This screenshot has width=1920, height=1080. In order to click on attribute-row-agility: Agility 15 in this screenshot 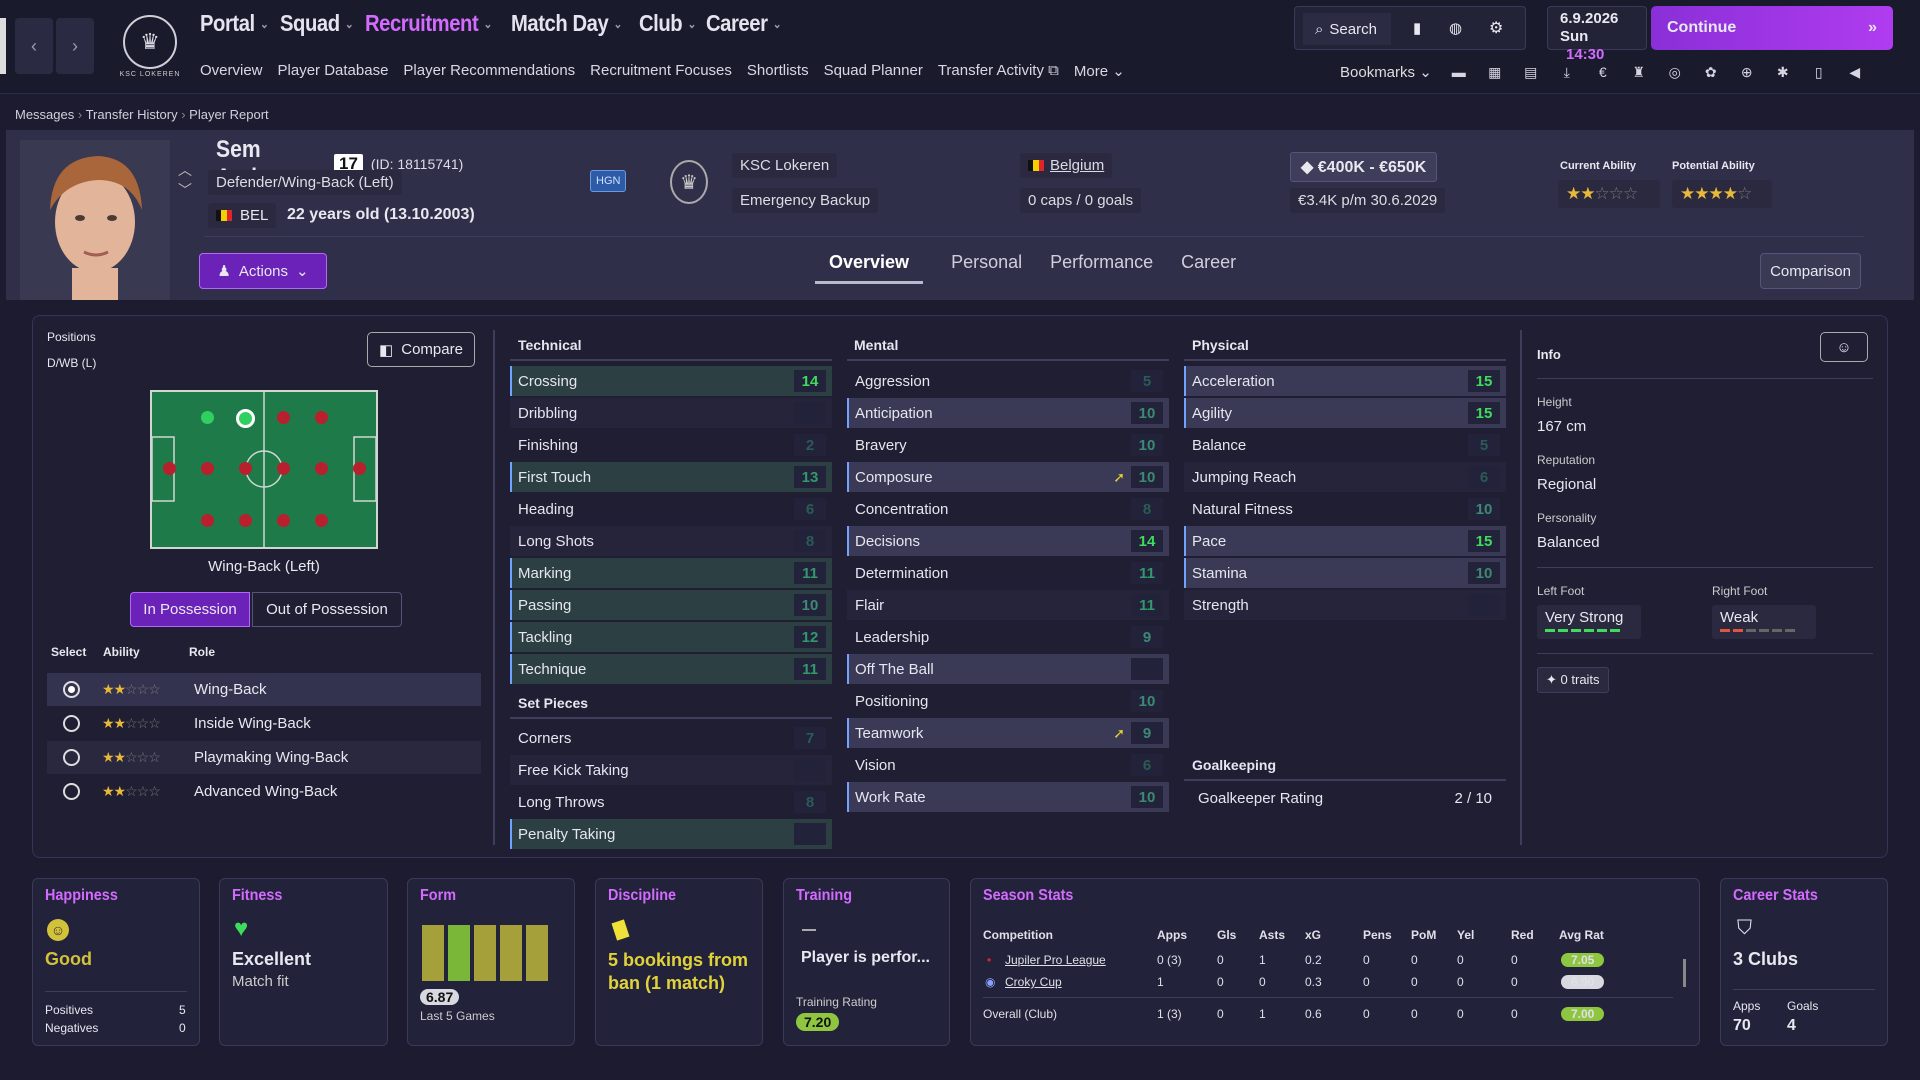, I will do `click(1345, 413)`.